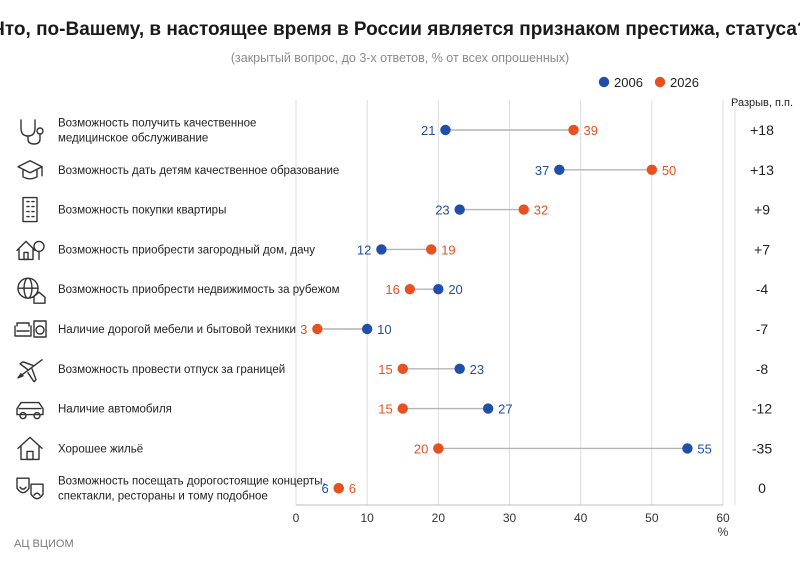 The height and width of the screenshot is (566, 800). Describe the element at coordinates (384, 329) in the screenshot. I see `data-label-2006: 10` at that location.